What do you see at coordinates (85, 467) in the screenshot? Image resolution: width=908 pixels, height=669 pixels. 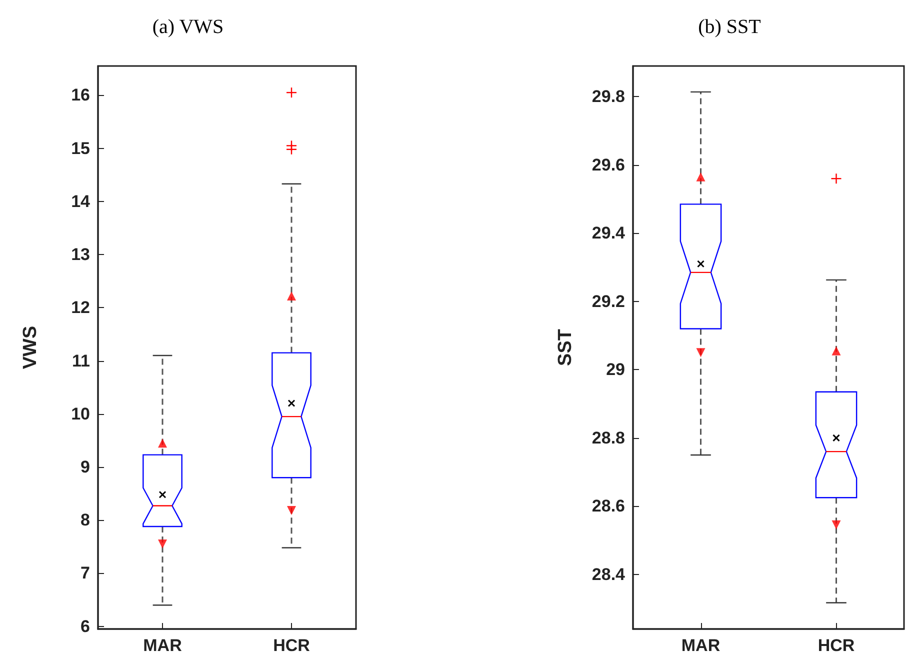 I see `y-tick-label: 9` at bounding box center [85, 467].